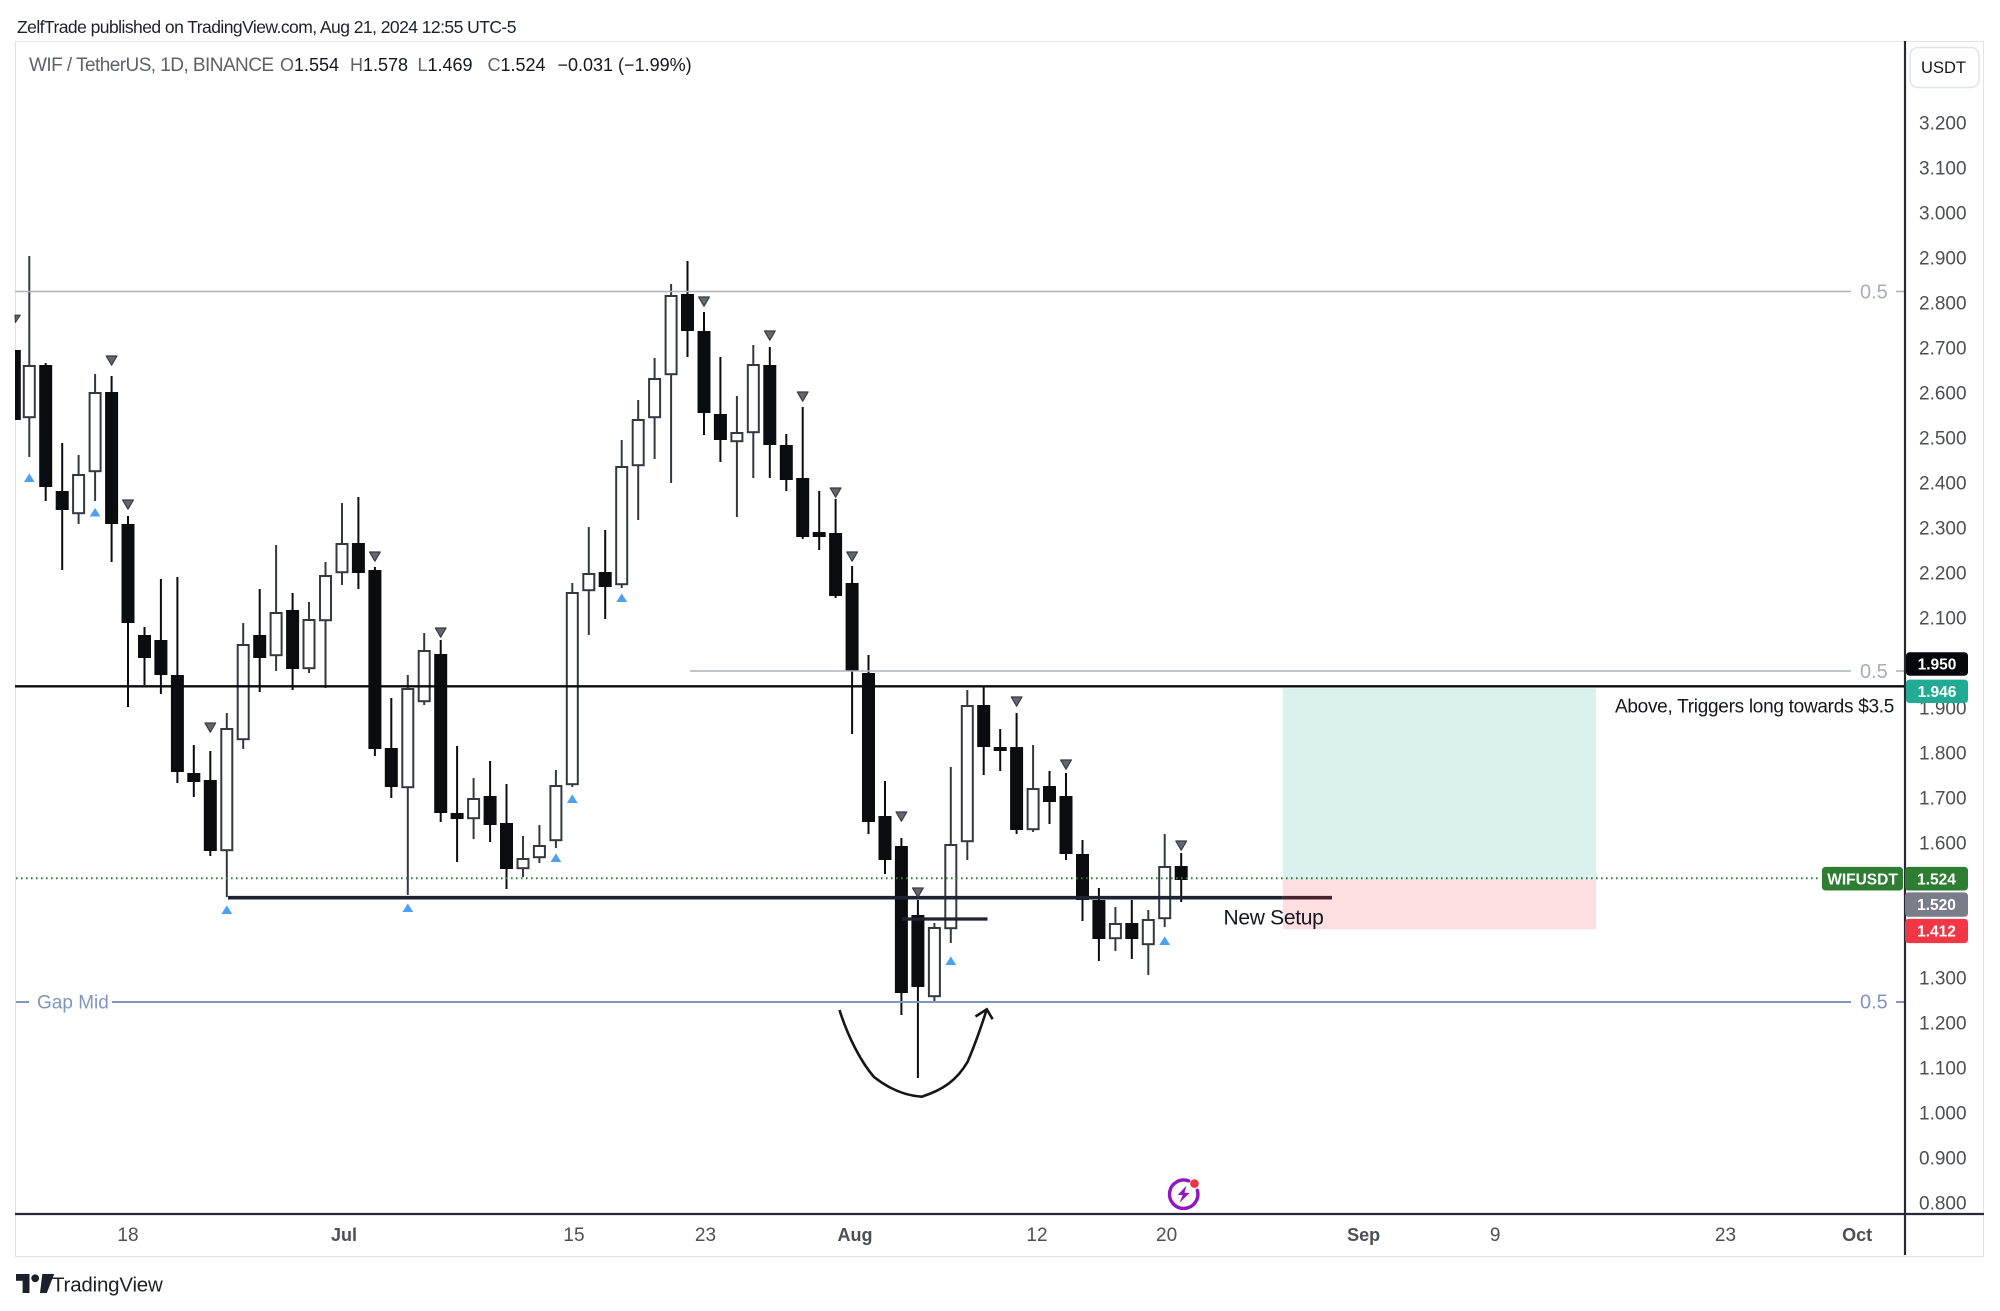 The image size is (2000, 1311). What do you see at coordinates (1943, 528) in the screenshot?
I see `svg-text: 2.300` at bounding box center [1943, 528].